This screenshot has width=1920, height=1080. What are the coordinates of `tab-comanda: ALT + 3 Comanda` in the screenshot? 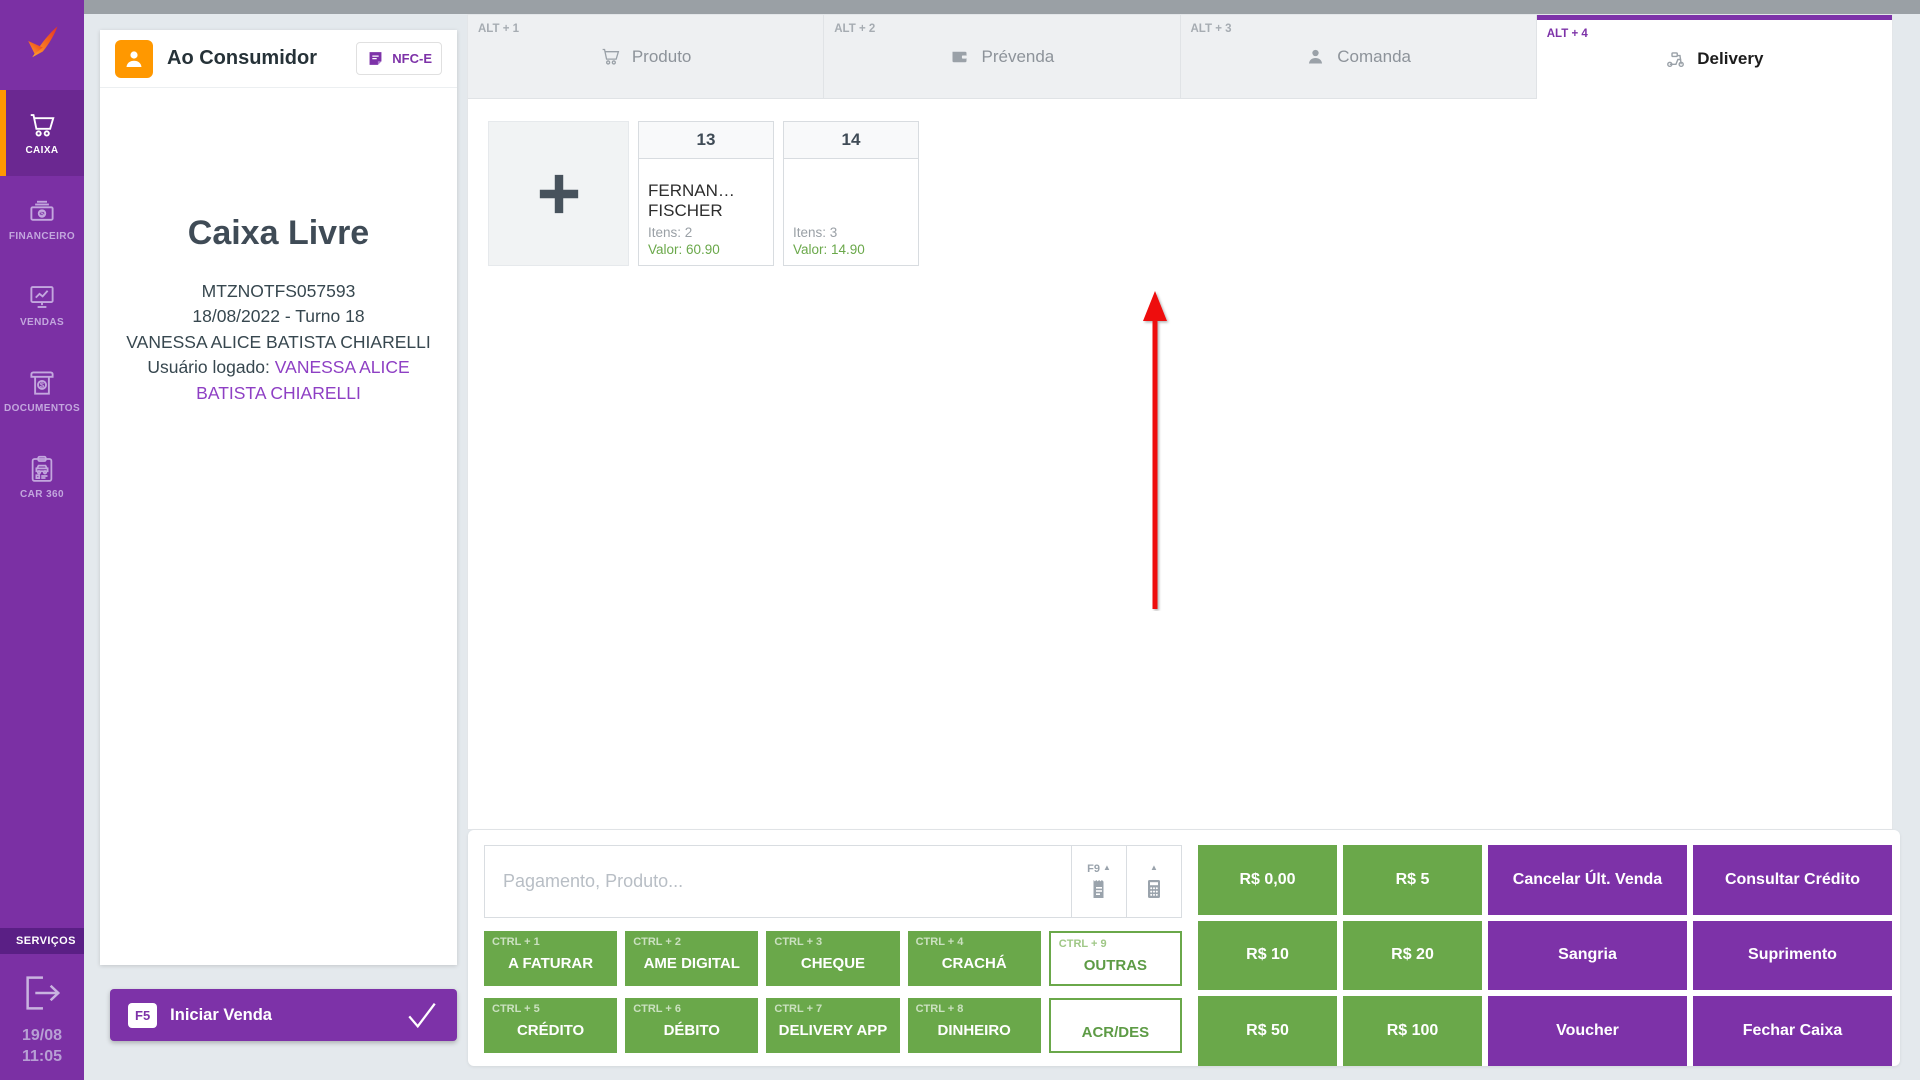 It's located at (1358, 57).